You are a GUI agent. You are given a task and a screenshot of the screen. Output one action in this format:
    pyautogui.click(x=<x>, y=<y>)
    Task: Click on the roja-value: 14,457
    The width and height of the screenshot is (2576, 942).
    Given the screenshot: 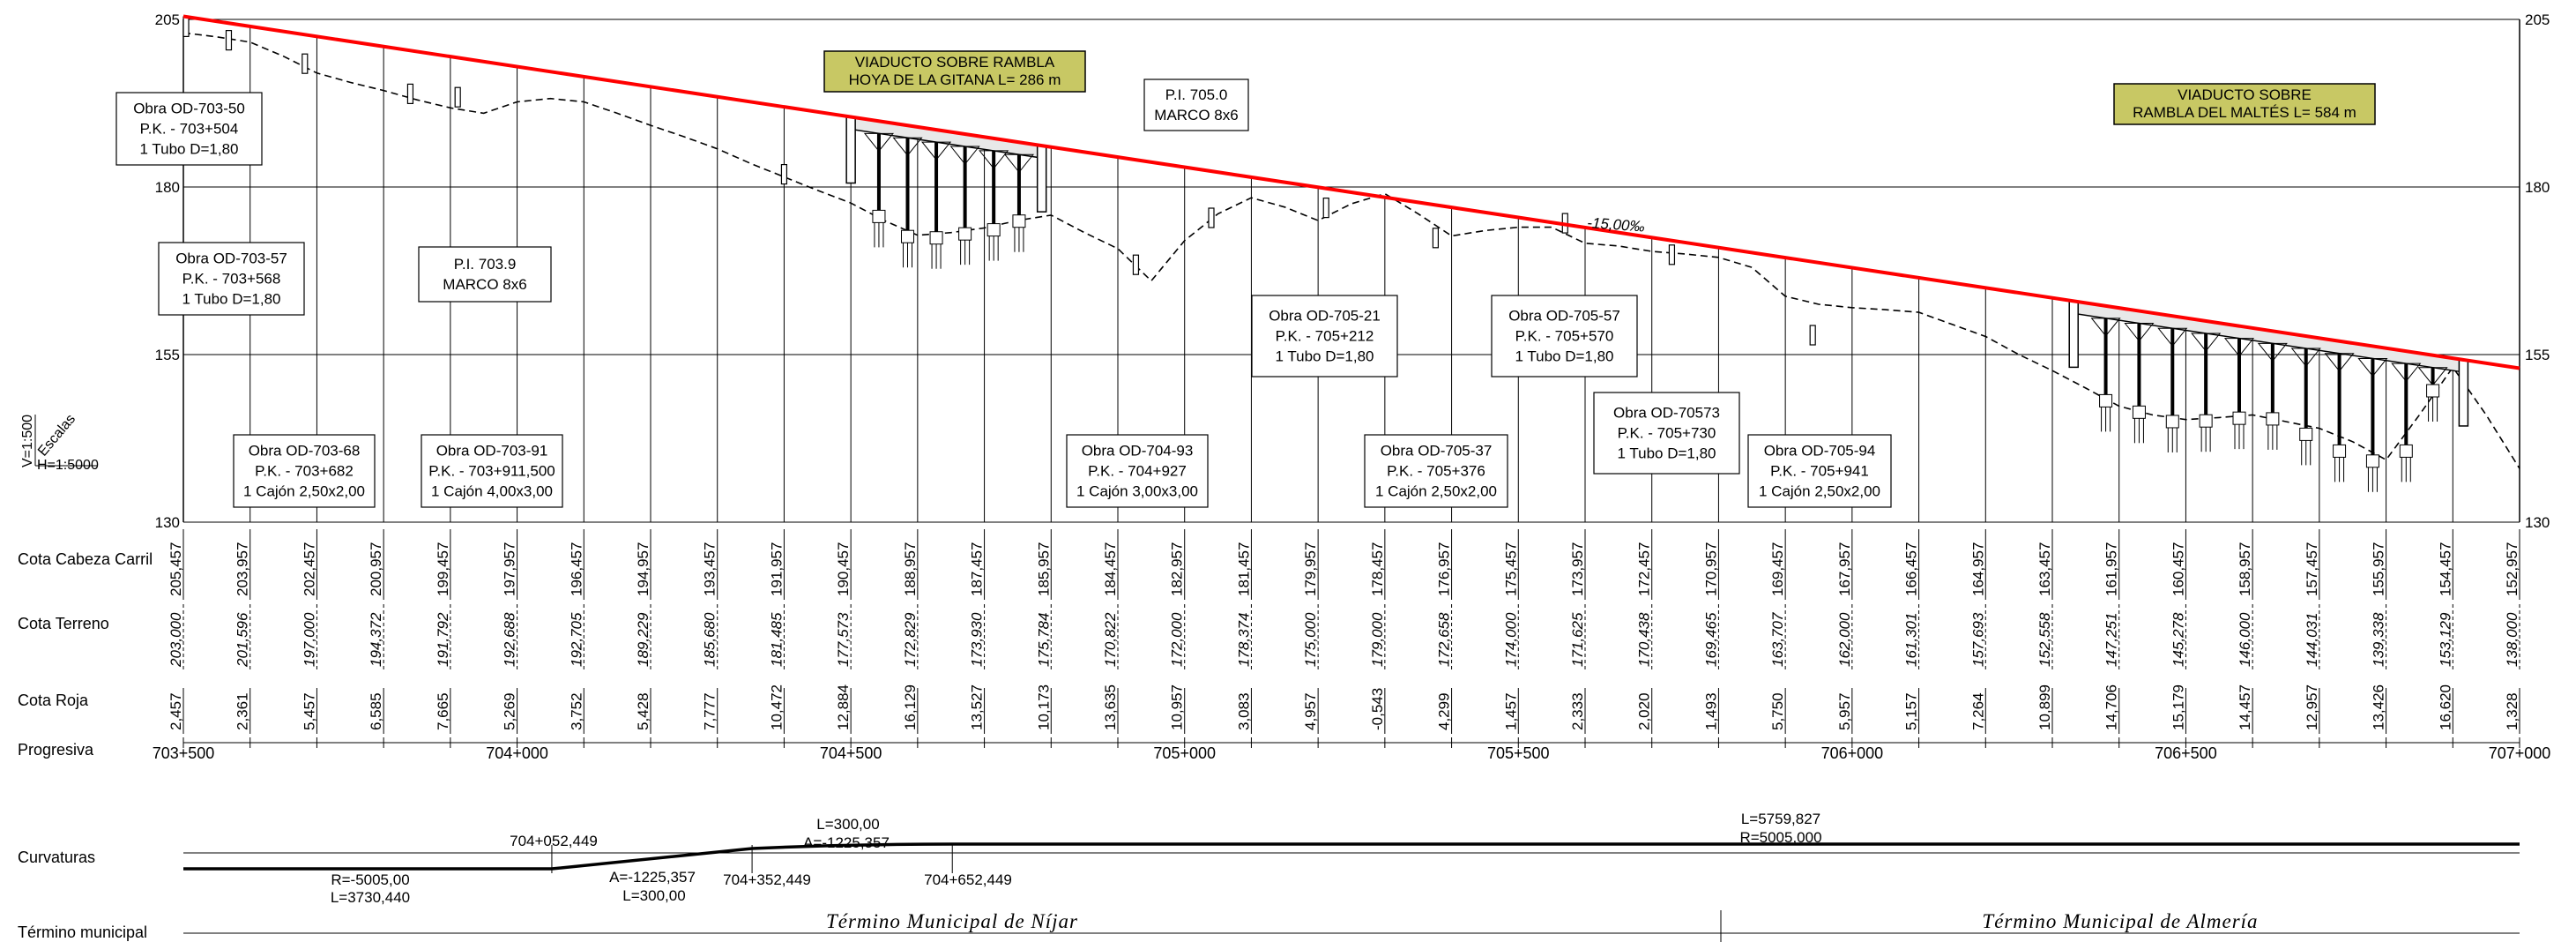 What is the action you would take?
    pyautogui.click(x=2245, y=707)
    